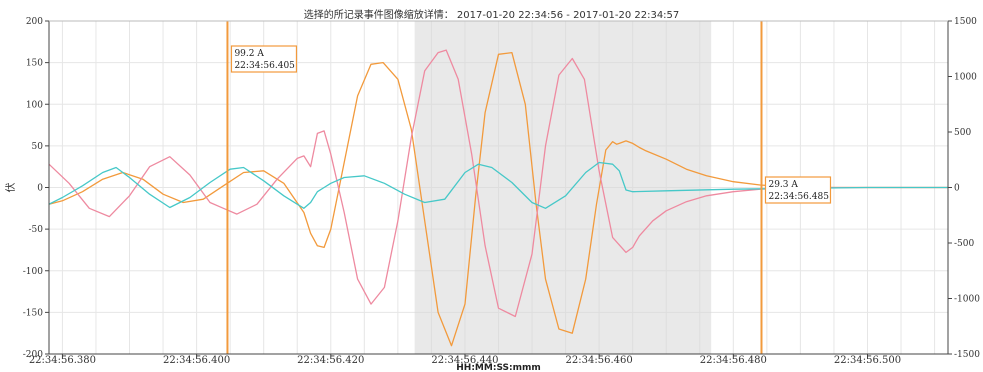 This screenshot has height=372, width=983. What do you see at coordinates (36, 230) in the screenshot?
I see `left-tick-label: -50` at bounding box center [36, 230].